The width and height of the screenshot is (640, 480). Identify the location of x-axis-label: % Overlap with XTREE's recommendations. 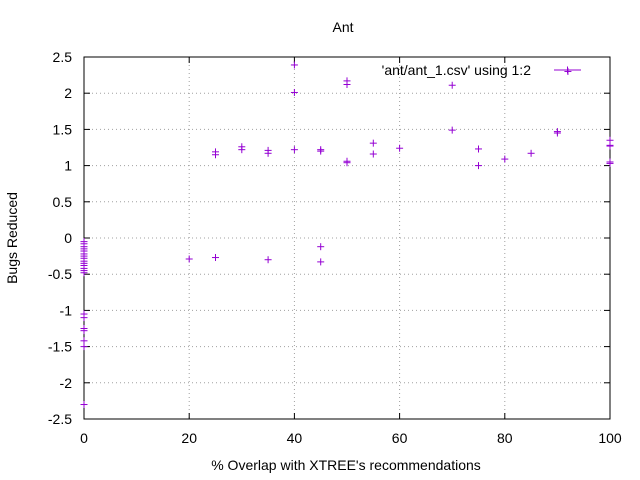
(346, 465).